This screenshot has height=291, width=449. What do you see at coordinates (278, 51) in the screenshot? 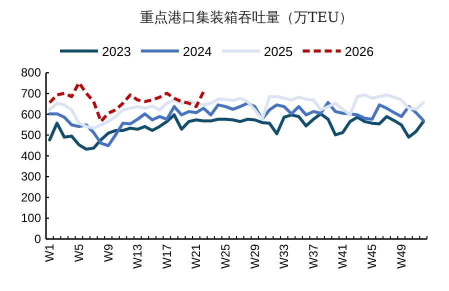
I see `legend-label: 2025` at bounding box center [278, 51].